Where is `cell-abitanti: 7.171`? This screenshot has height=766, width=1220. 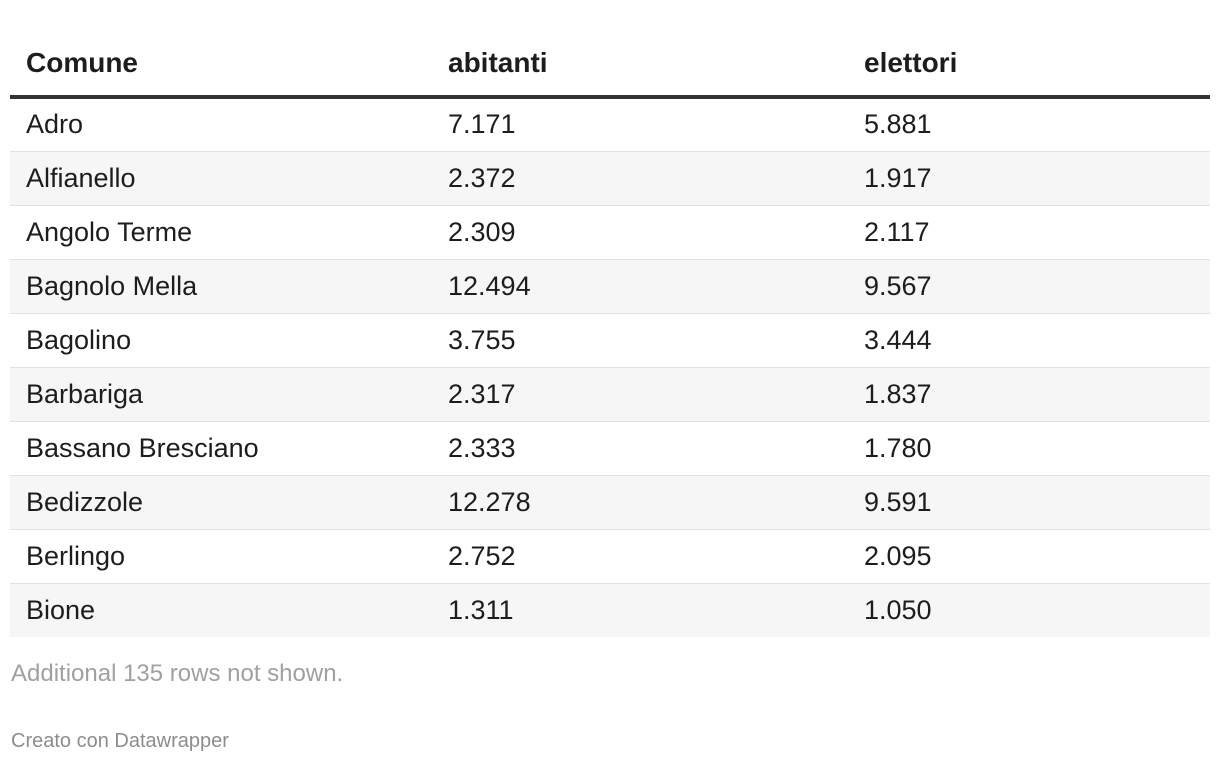
cell-abitanti: 7.171 is located at coordinates (640, 124).